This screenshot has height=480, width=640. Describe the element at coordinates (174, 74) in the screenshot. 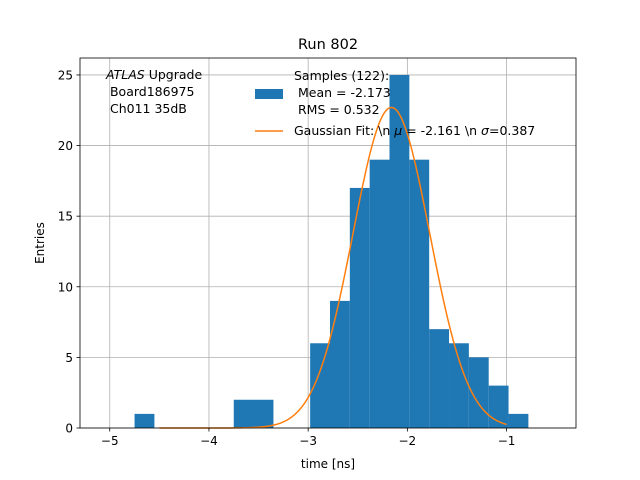

I see `upgrade-label: Upgrade` at that location.